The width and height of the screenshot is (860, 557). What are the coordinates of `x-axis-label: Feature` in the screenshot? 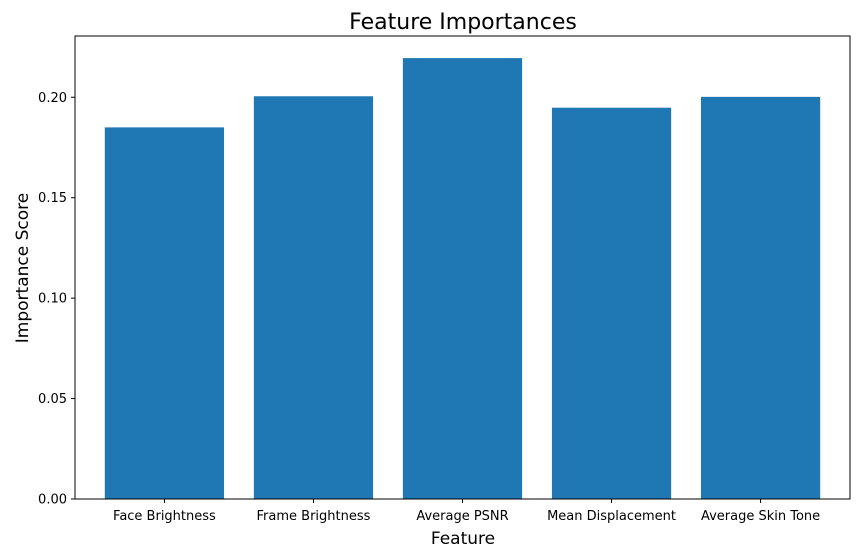 It's located at (463, 539).